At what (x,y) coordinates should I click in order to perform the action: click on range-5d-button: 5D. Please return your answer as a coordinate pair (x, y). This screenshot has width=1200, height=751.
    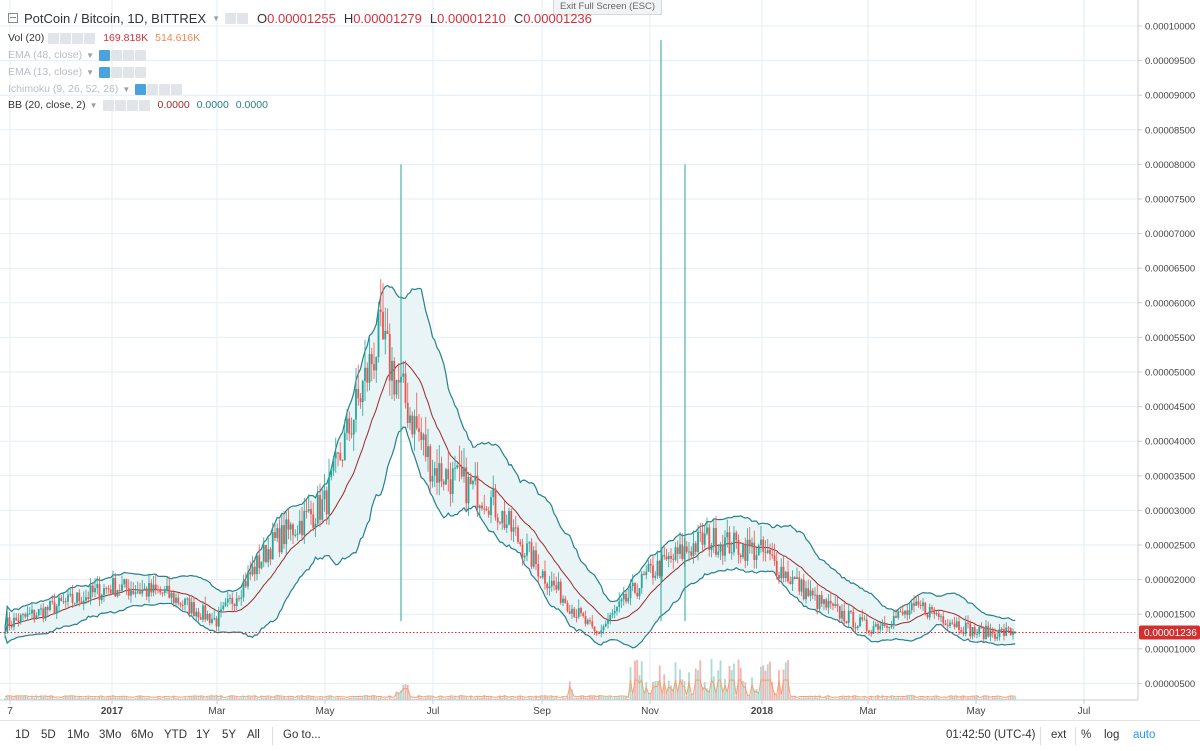
    Looking at the image, I should click on (48, 735).